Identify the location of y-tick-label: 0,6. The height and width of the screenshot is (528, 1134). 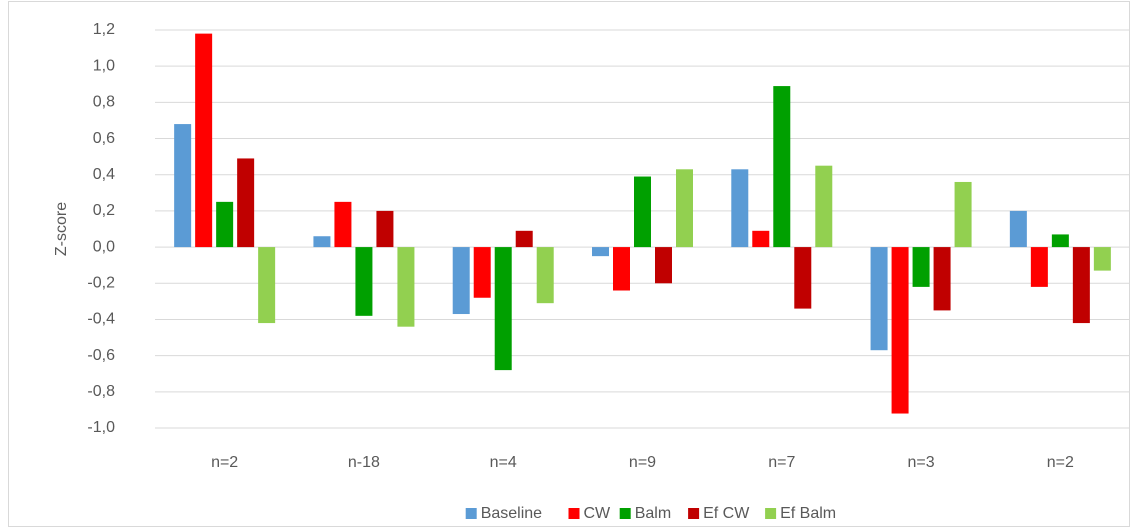
(104, 138).